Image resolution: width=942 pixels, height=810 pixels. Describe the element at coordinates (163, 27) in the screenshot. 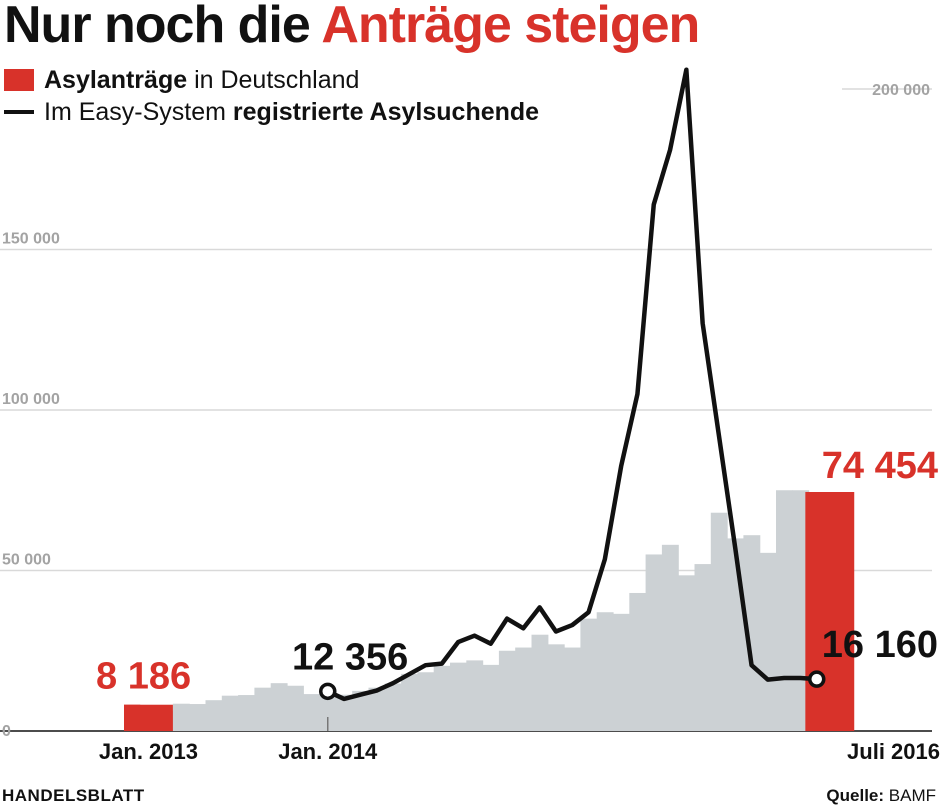

I see `title-part-1: Nur noch die` at that location.